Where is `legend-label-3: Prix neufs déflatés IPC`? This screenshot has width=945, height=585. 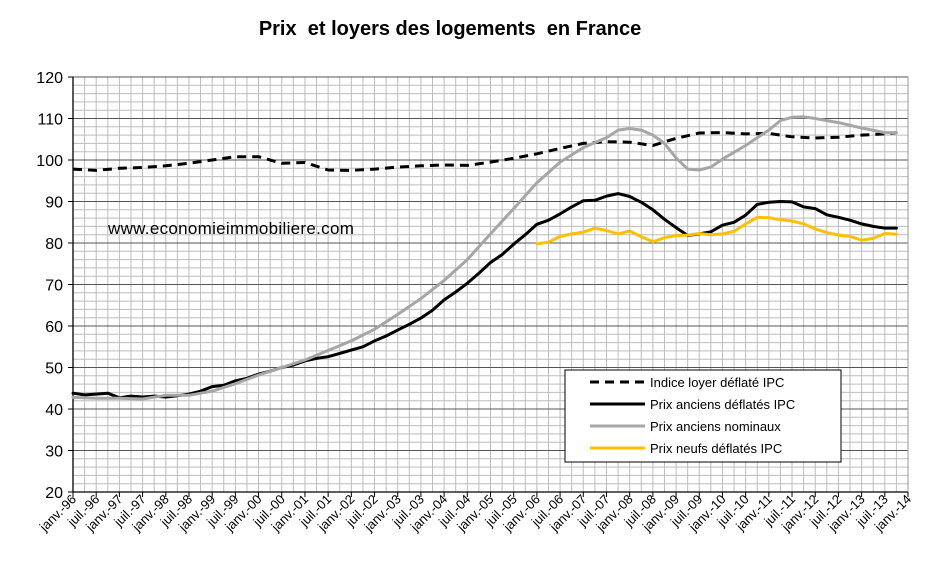 legend-label-3: Prix neufs déflatés IPC is located at coordinates (716, 448).